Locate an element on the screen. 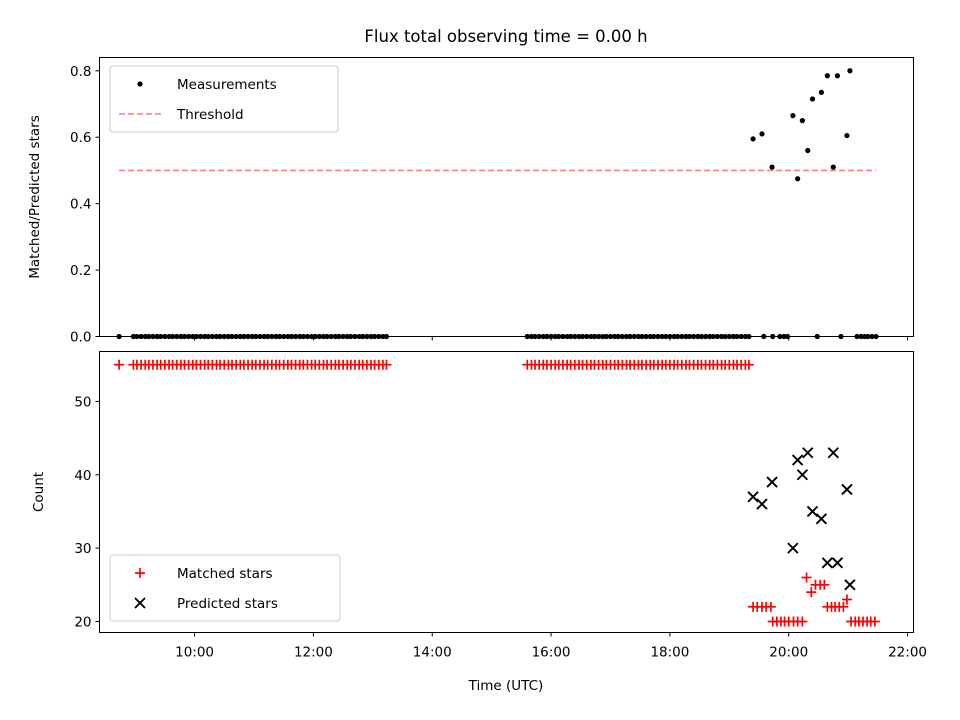 The image size is (960, 720). x-tick-label: 18:00 is located at coordinates (669, 653).